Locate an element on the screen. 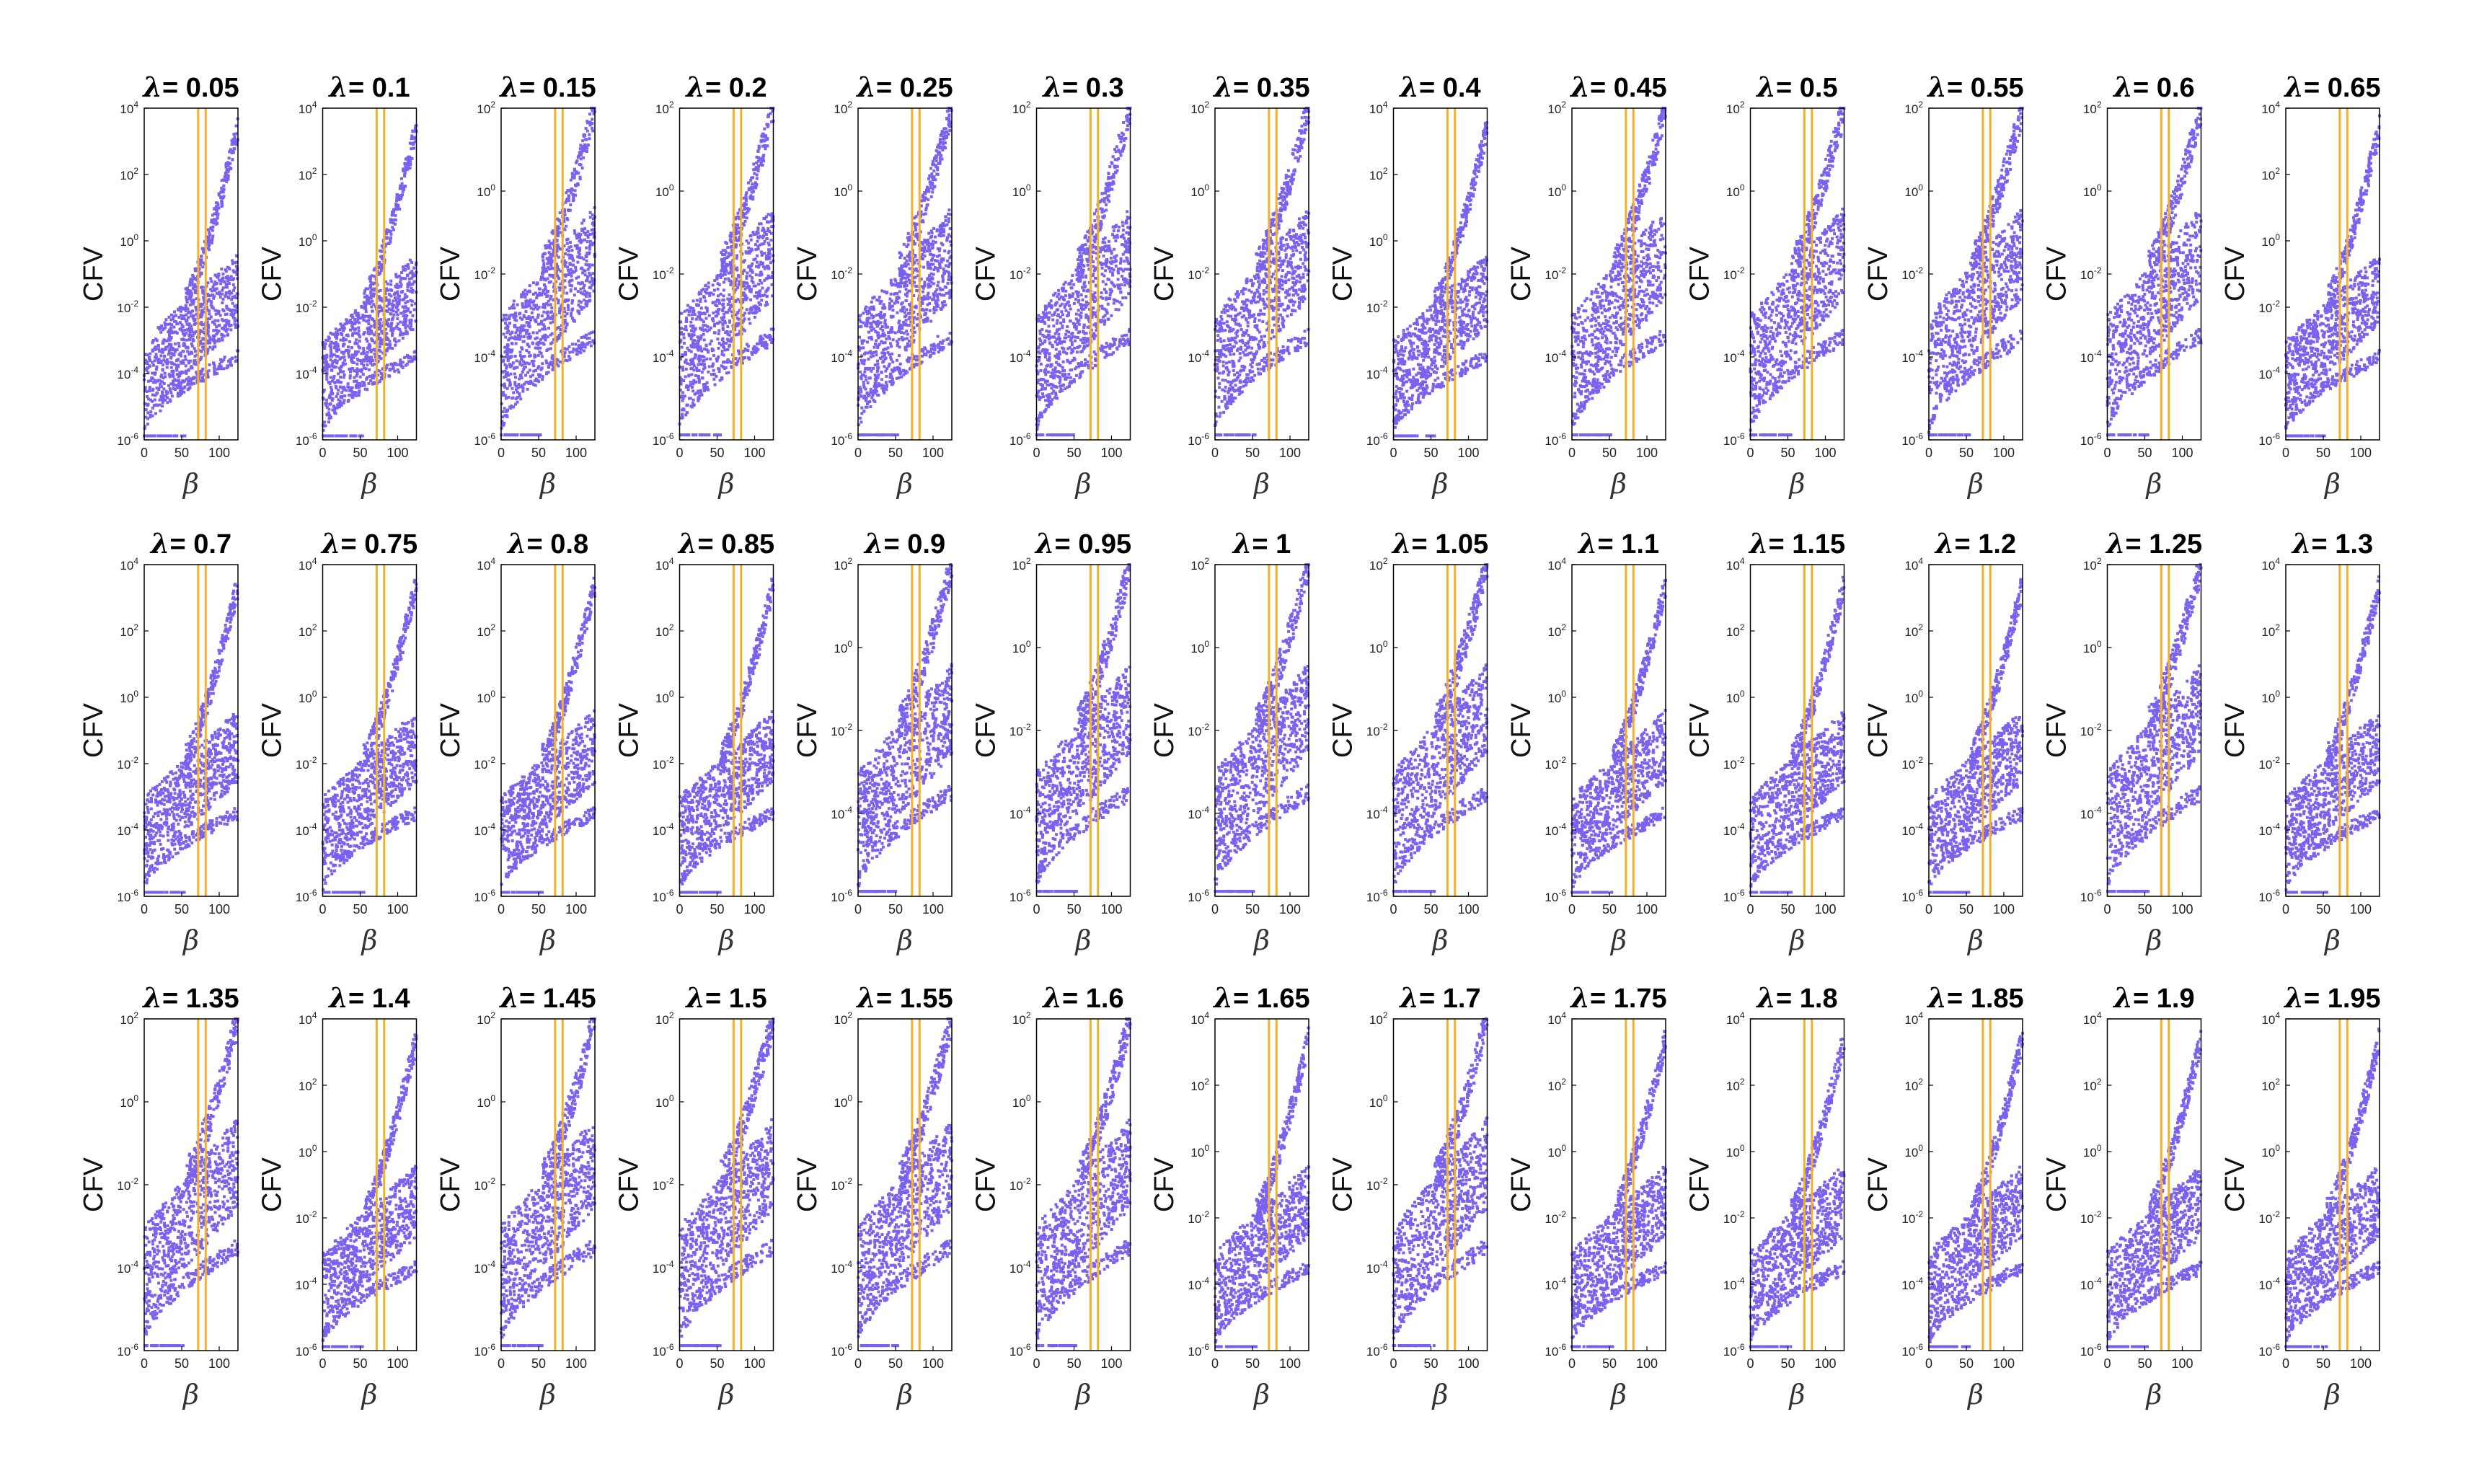 The height and width of the screenshot is (1484, 2492). panel-title: λ= 0.2 is located at coordinates (725, 87).